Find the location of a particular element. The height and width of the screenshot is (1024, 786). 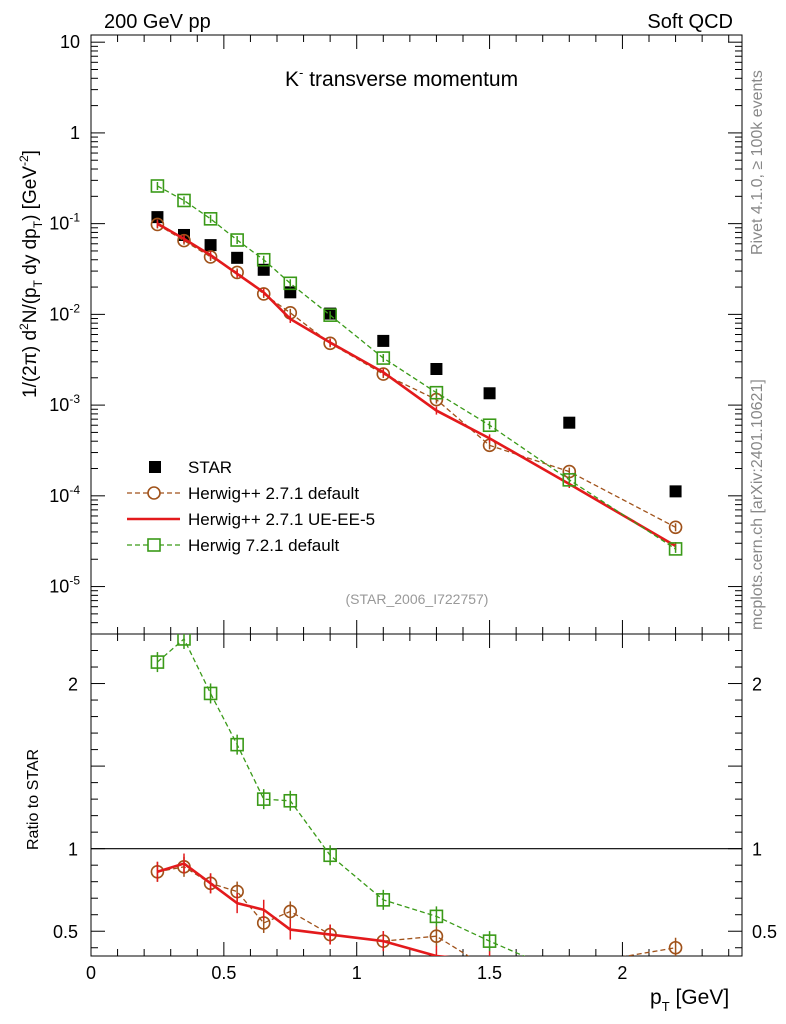

main-ylabel: 1/(2π) d2N/(pT dy dpT) [GeV-2] is located at coordinates (31, 274).